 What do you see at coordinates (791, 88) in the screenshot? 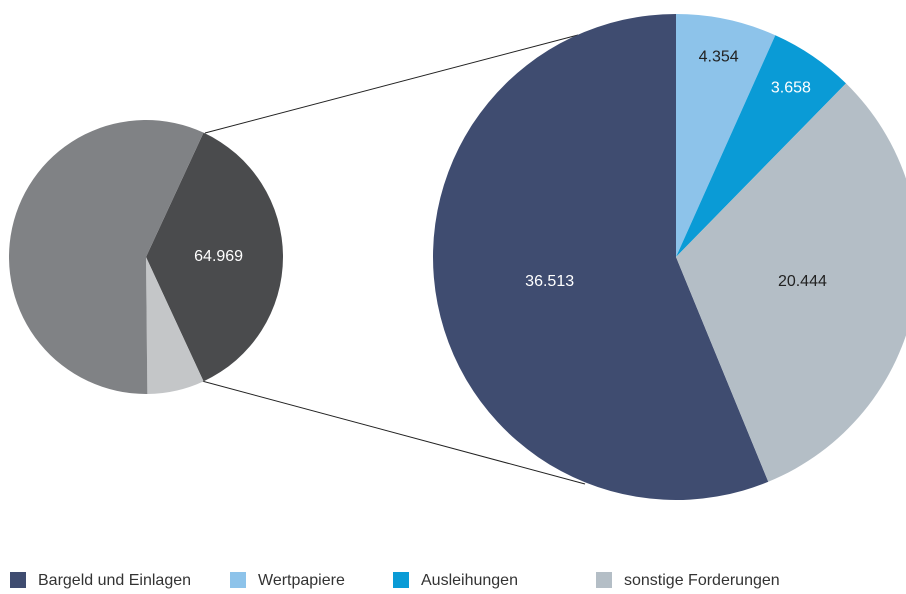
I see `slice-label: 3.658` at bounding box center [791, 88].